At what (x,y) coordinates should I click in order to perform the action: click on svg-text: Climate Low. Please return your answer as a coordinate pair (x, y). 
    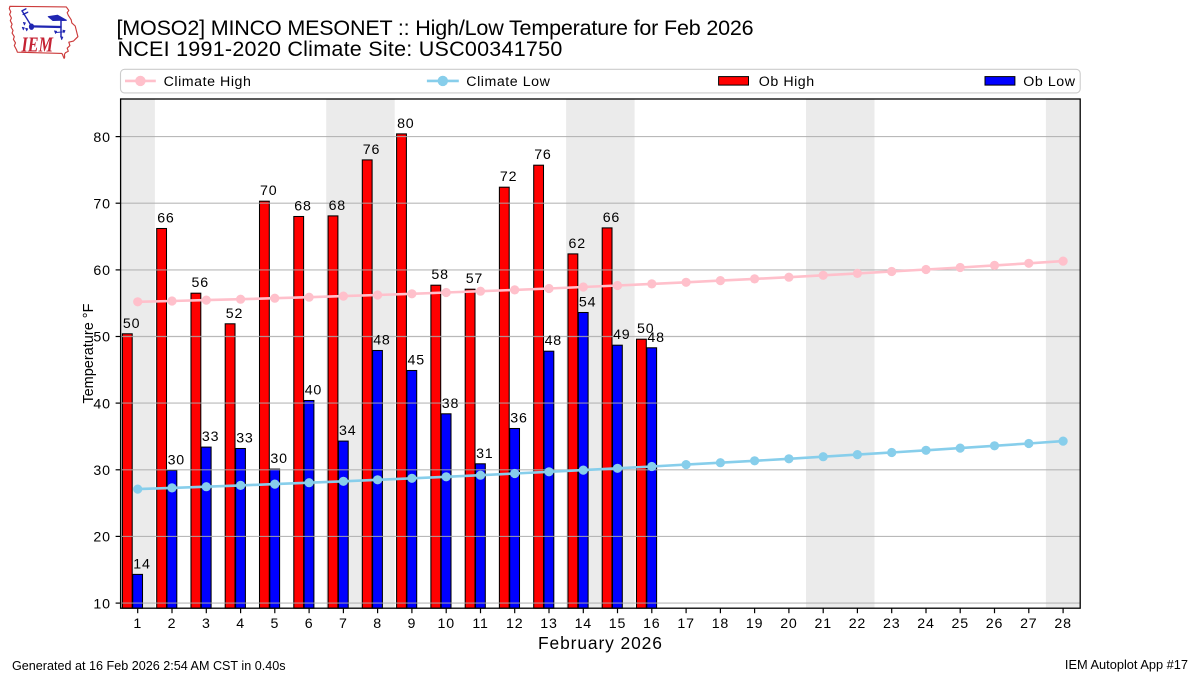
    Looking at the image, I should click on (508, 82).